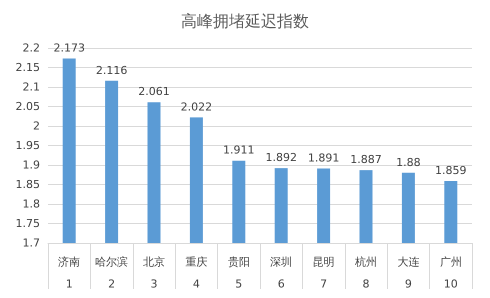 This screenshot has width=490, height=298. I want to click on y-tick-label: 2.15, so click(28, 67).